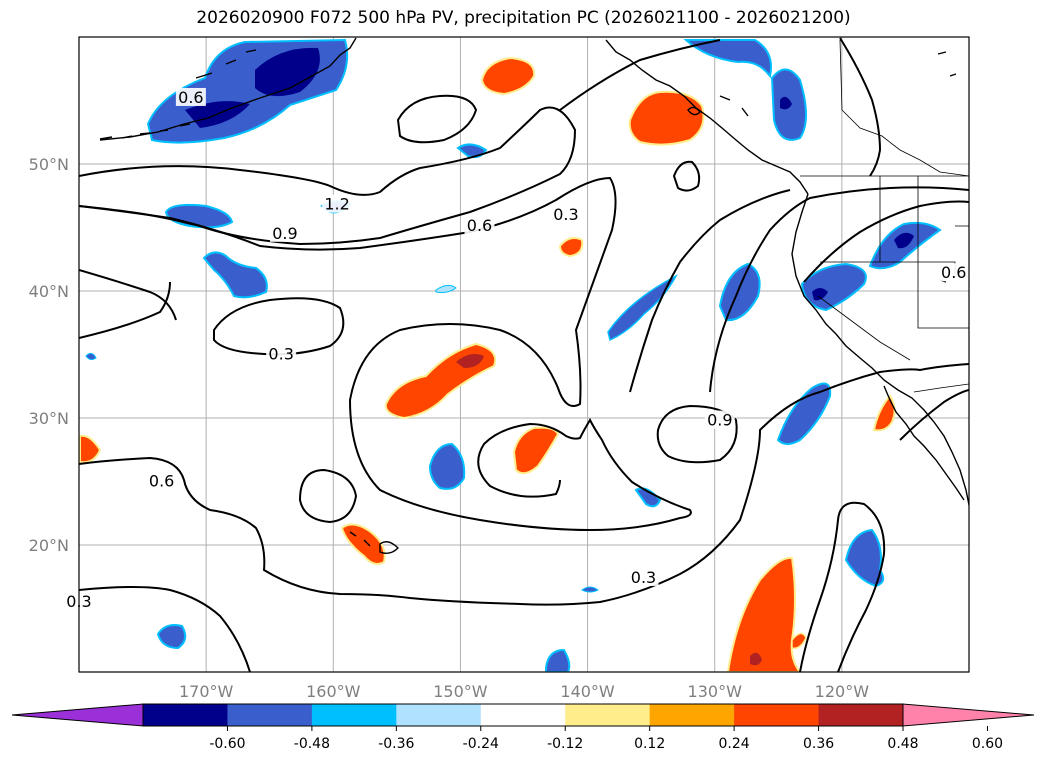  Describe the element at coordinates (206, 691) in the screenshot. I see `lon-tick-label: 170°W` at that location.